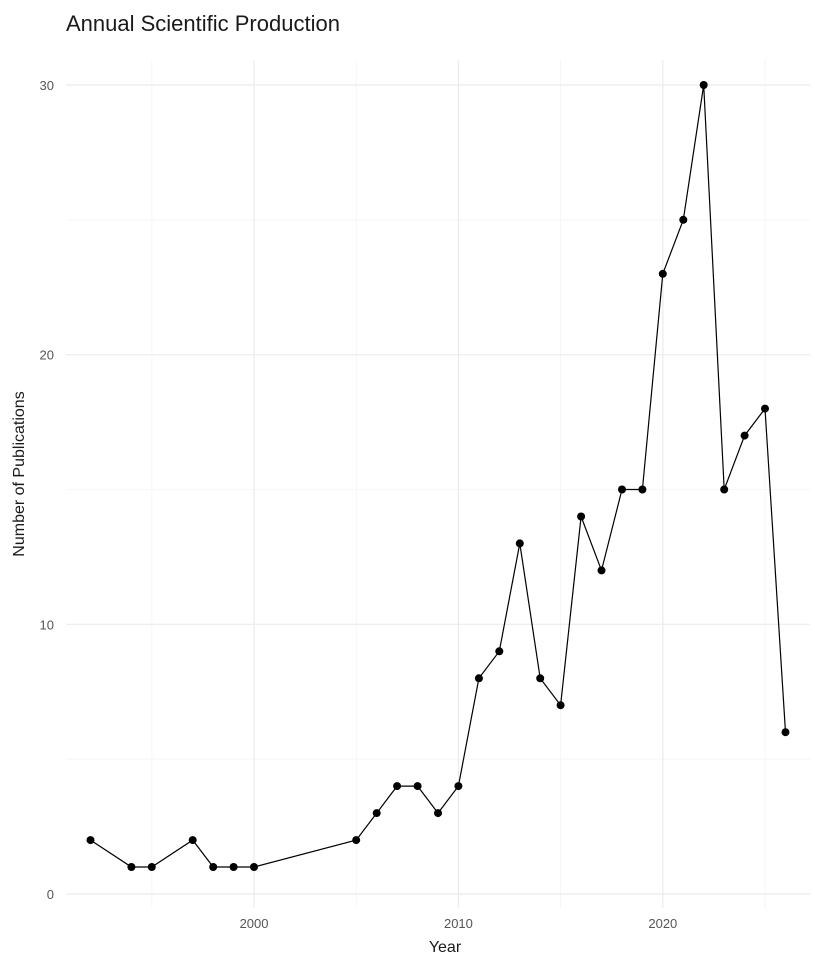 The image size is (815, 959). What do you see at coordinates (47, 355) in the screenshot?
I see `y-tick-label: 20` at bounding box center [47, 355].